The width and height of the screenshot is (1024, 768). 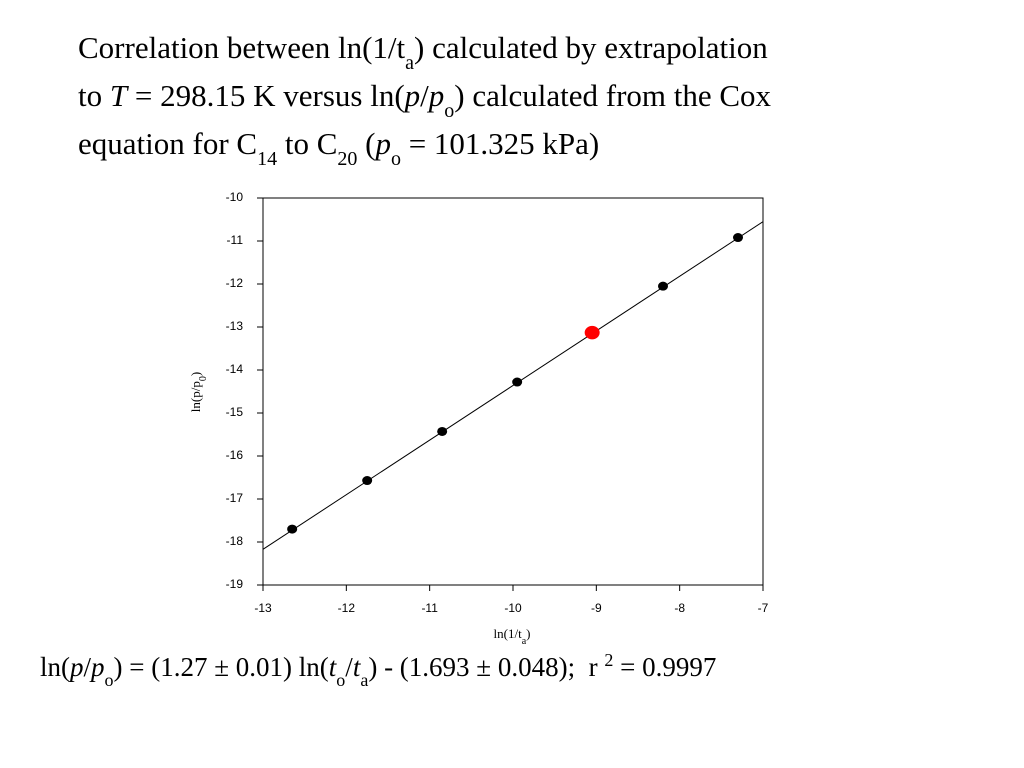 I want to click on title-text: = 298.15 K versus ln(, so click(x=266, y=95).